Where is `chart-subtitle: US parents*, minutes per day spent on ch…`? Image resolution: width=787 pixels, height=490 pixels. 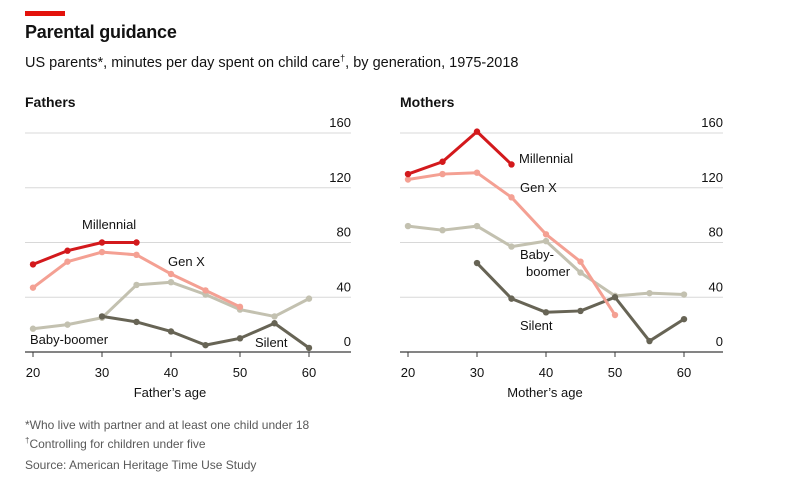 chart-subtitle: US parents*, minutes per day spent on ch… is located at coordinates (272, 62).